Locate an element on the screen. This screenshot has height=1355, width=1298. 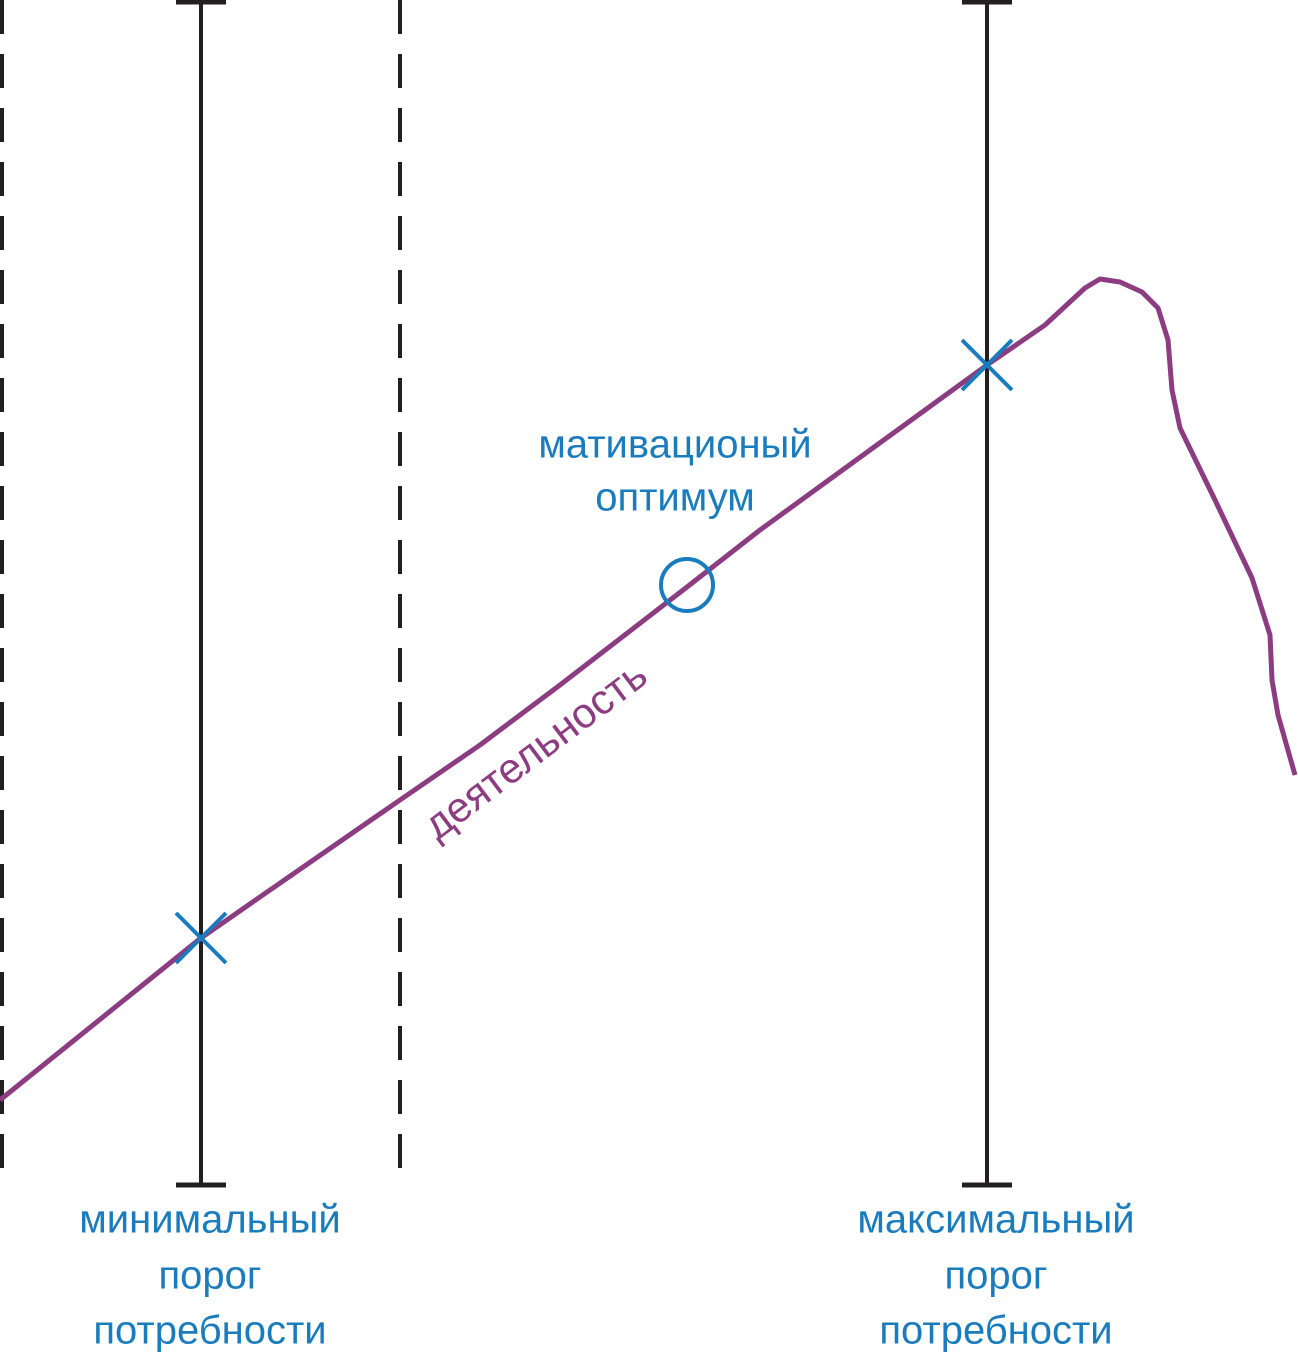
optimum-label: оптимум is located at coordinates (675, 498).